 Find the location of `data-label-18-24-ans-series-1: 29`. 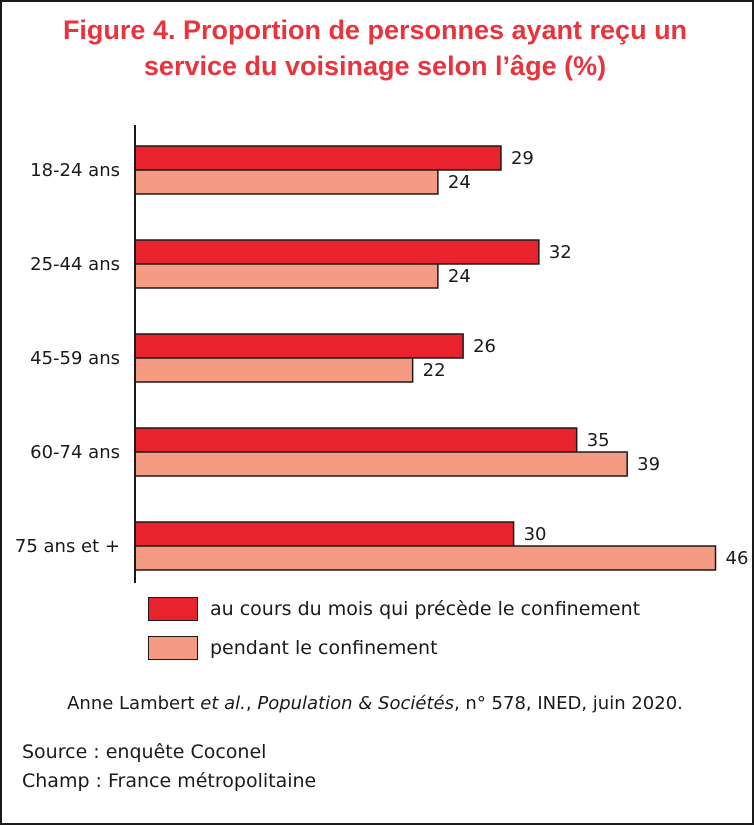

data-label-18-24-ans-series-1: 29 is located at coordinates (522, 158).